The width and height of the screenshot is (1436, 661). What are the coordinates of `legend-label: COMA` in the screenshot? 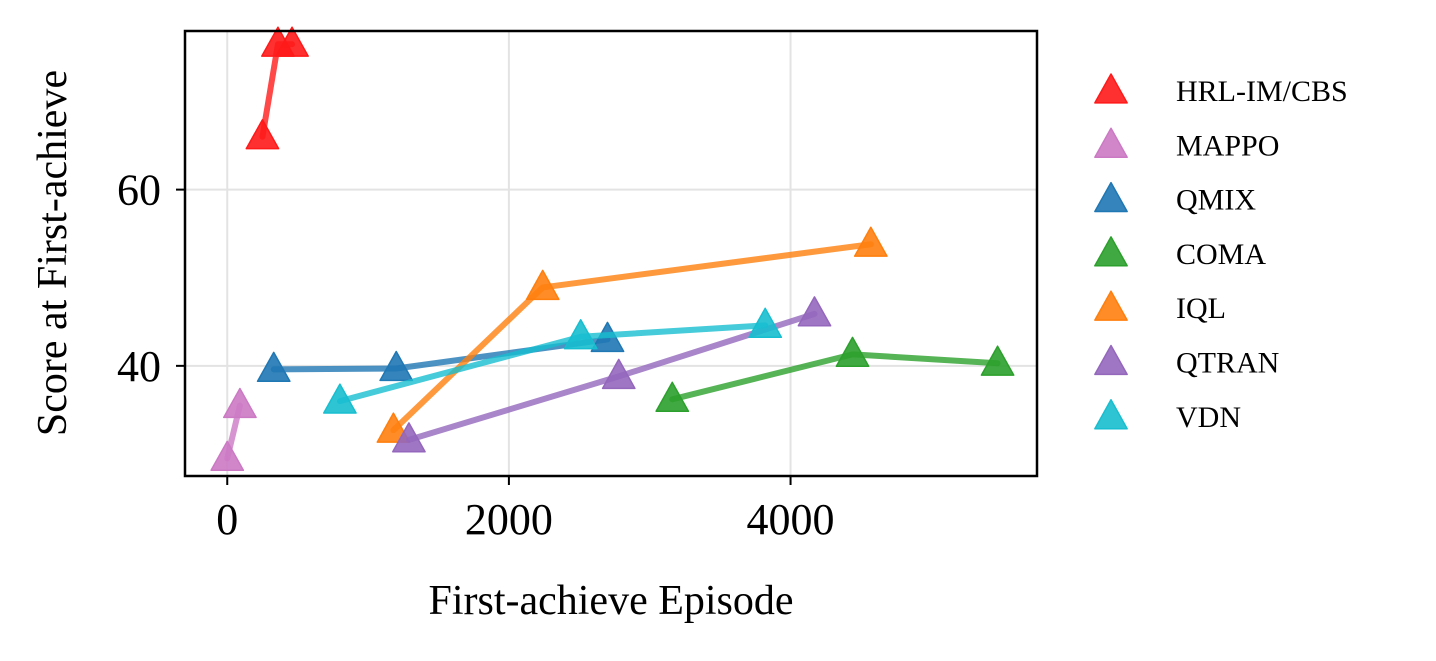 It's located at (1221, 254).